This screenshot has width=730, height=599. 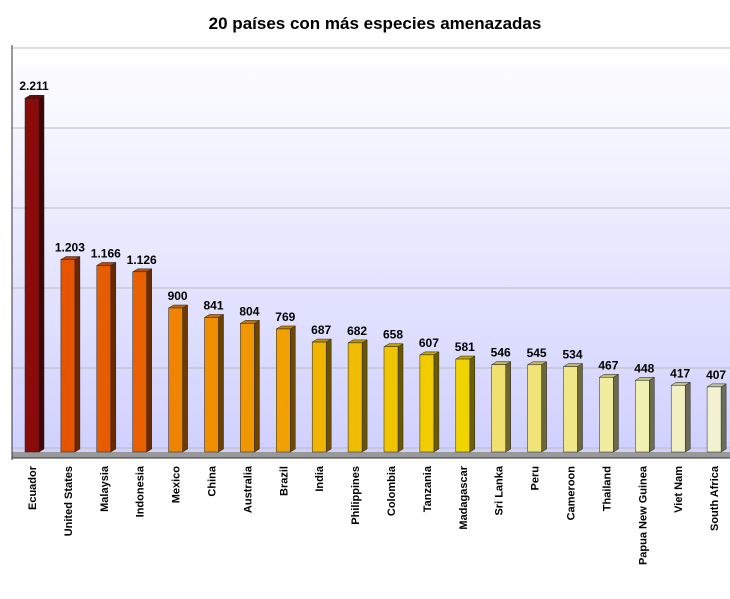 I want to click on x-tick-label: India, so click(x=320, y=478).